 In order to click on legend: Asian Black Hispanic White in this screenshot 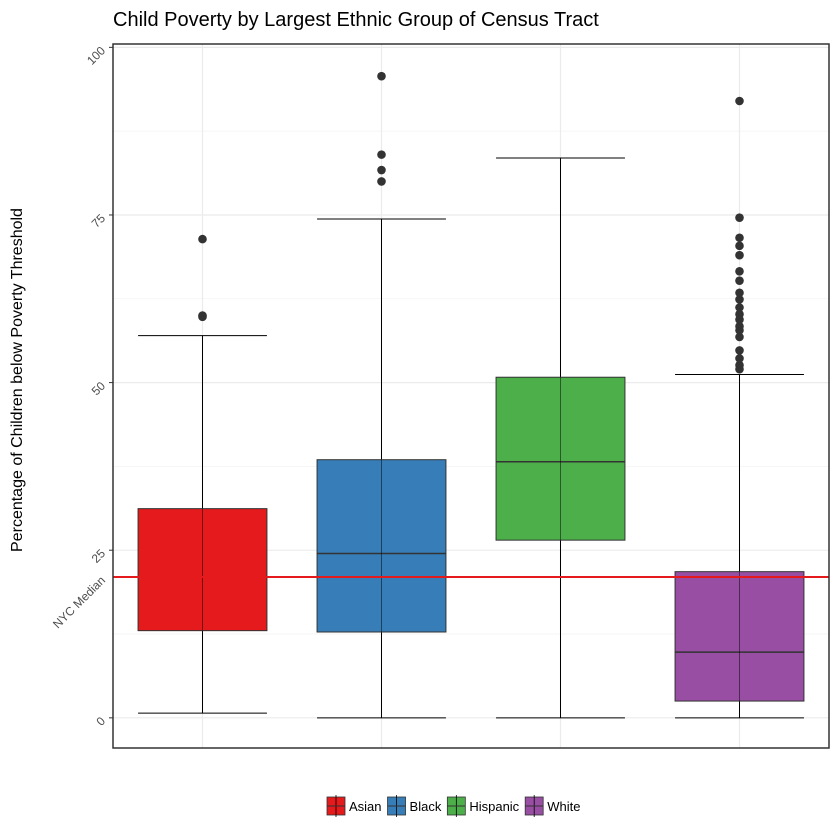, I will do `click(453, 806)`.